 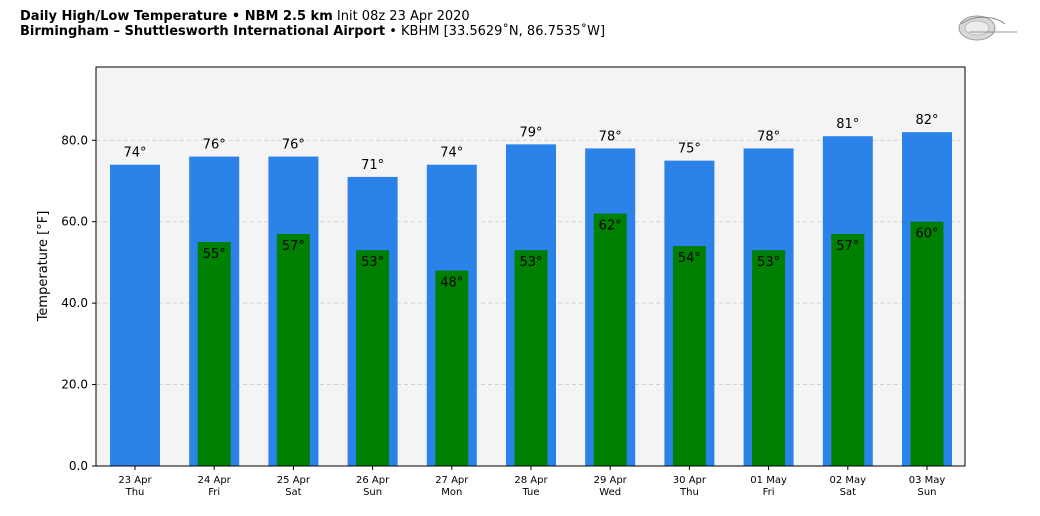 I want to click on x-tick-day: Mon, so click(x=451, y=492).